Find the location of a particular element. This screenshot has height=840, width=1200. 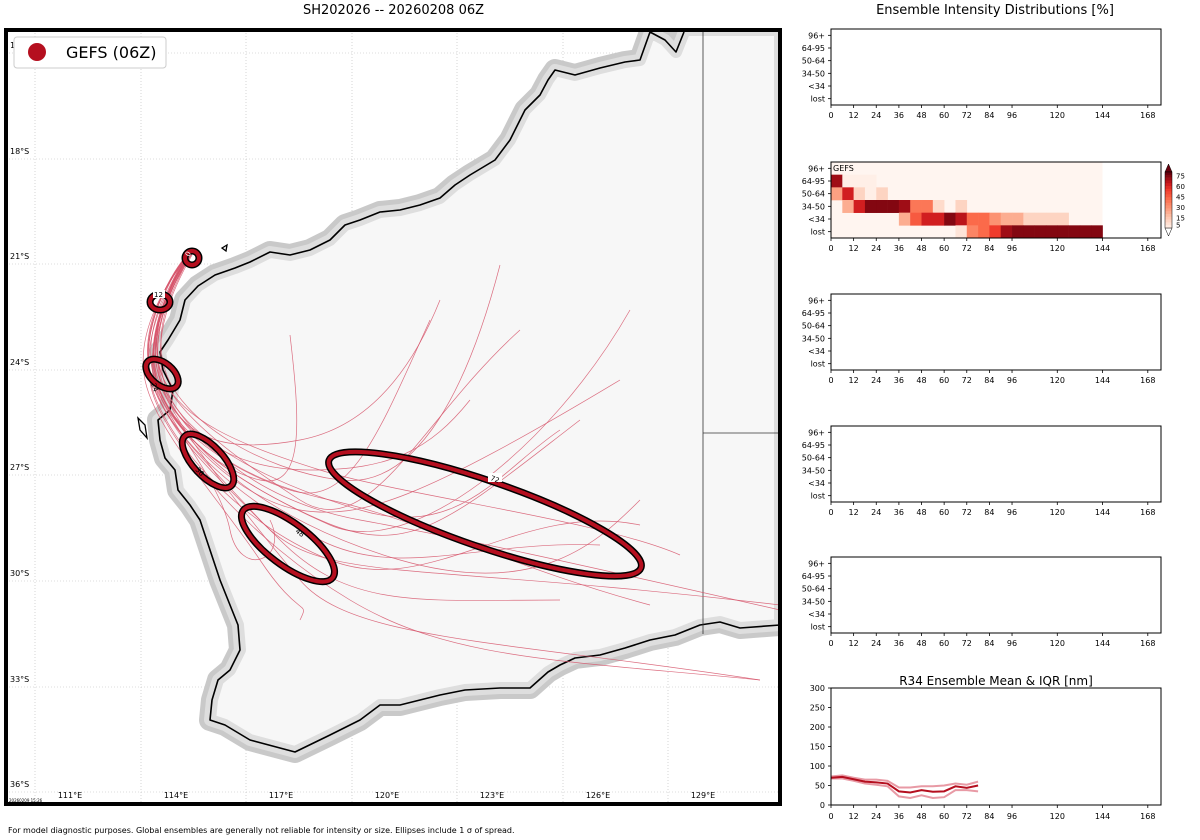

lon-label: 111°E is located at coordinates (70, 795).